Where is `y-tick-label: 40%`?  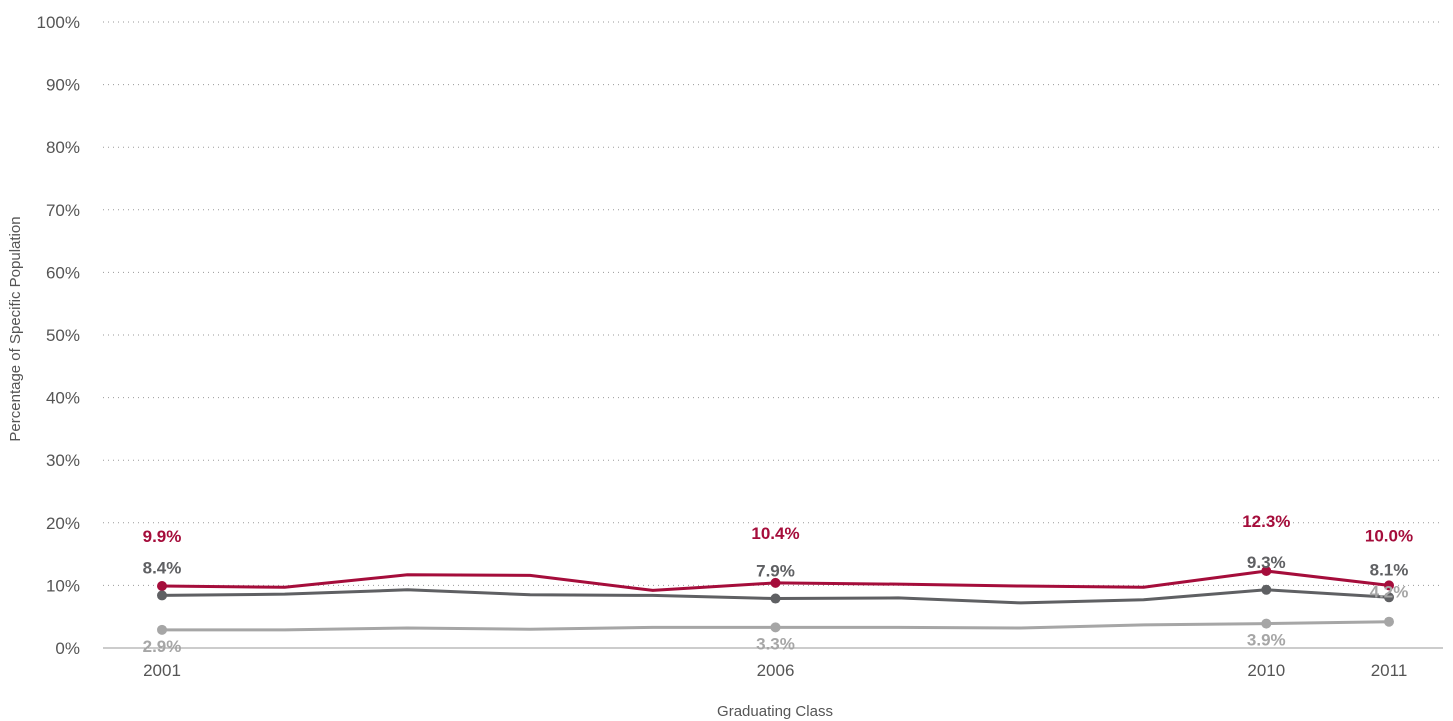
y-tick-label: 40% is located at coordinates (63, 398).